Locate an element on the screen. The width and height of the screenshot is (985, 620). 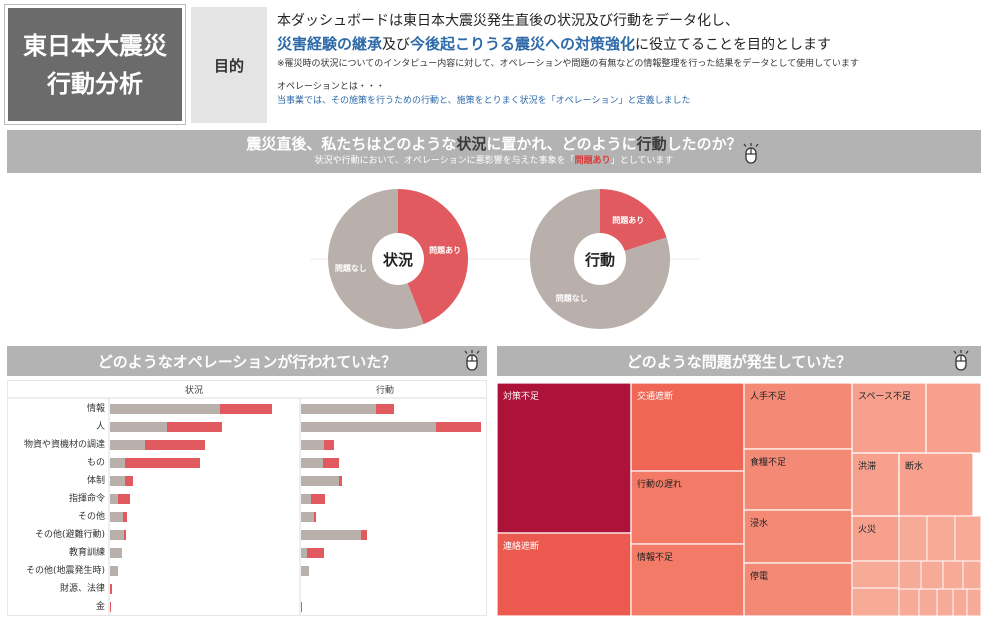
banner-sub2: 問題あり is located at coordinates (592, 161).